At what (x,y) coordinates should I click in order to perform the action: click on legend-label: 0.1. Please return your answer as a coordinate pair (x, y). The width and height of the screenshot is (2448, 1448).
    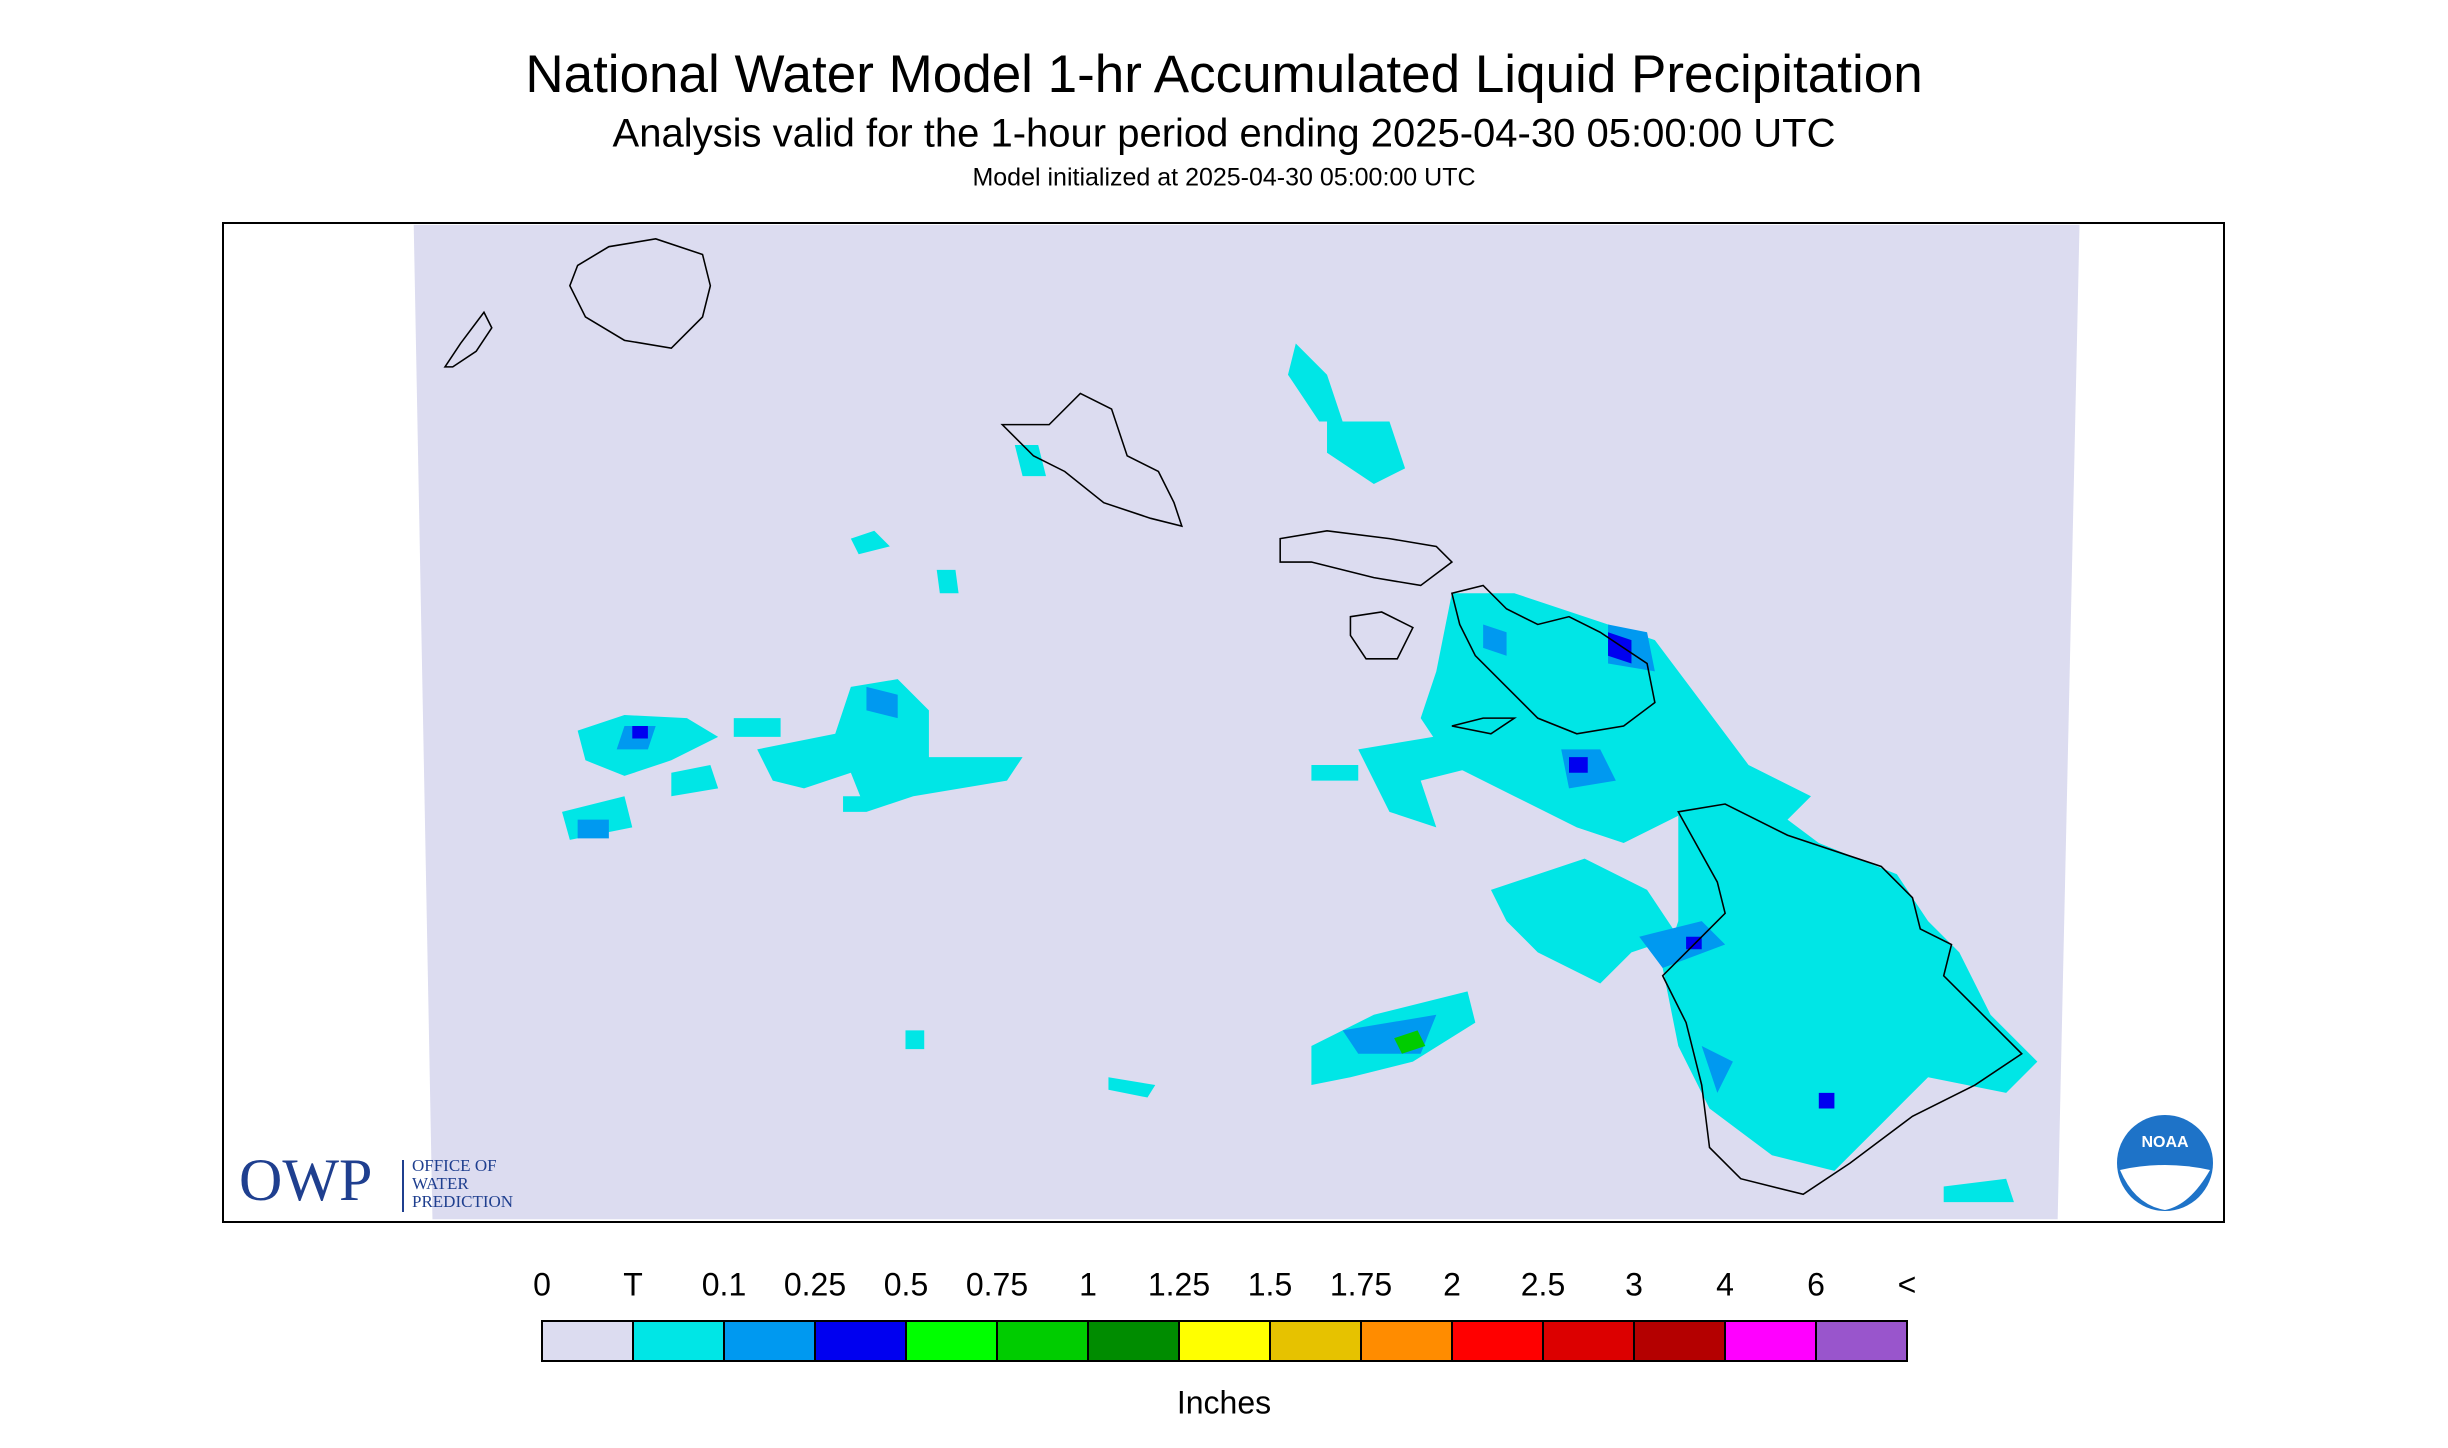
    Looking at the image, I should click on (724, 1284).